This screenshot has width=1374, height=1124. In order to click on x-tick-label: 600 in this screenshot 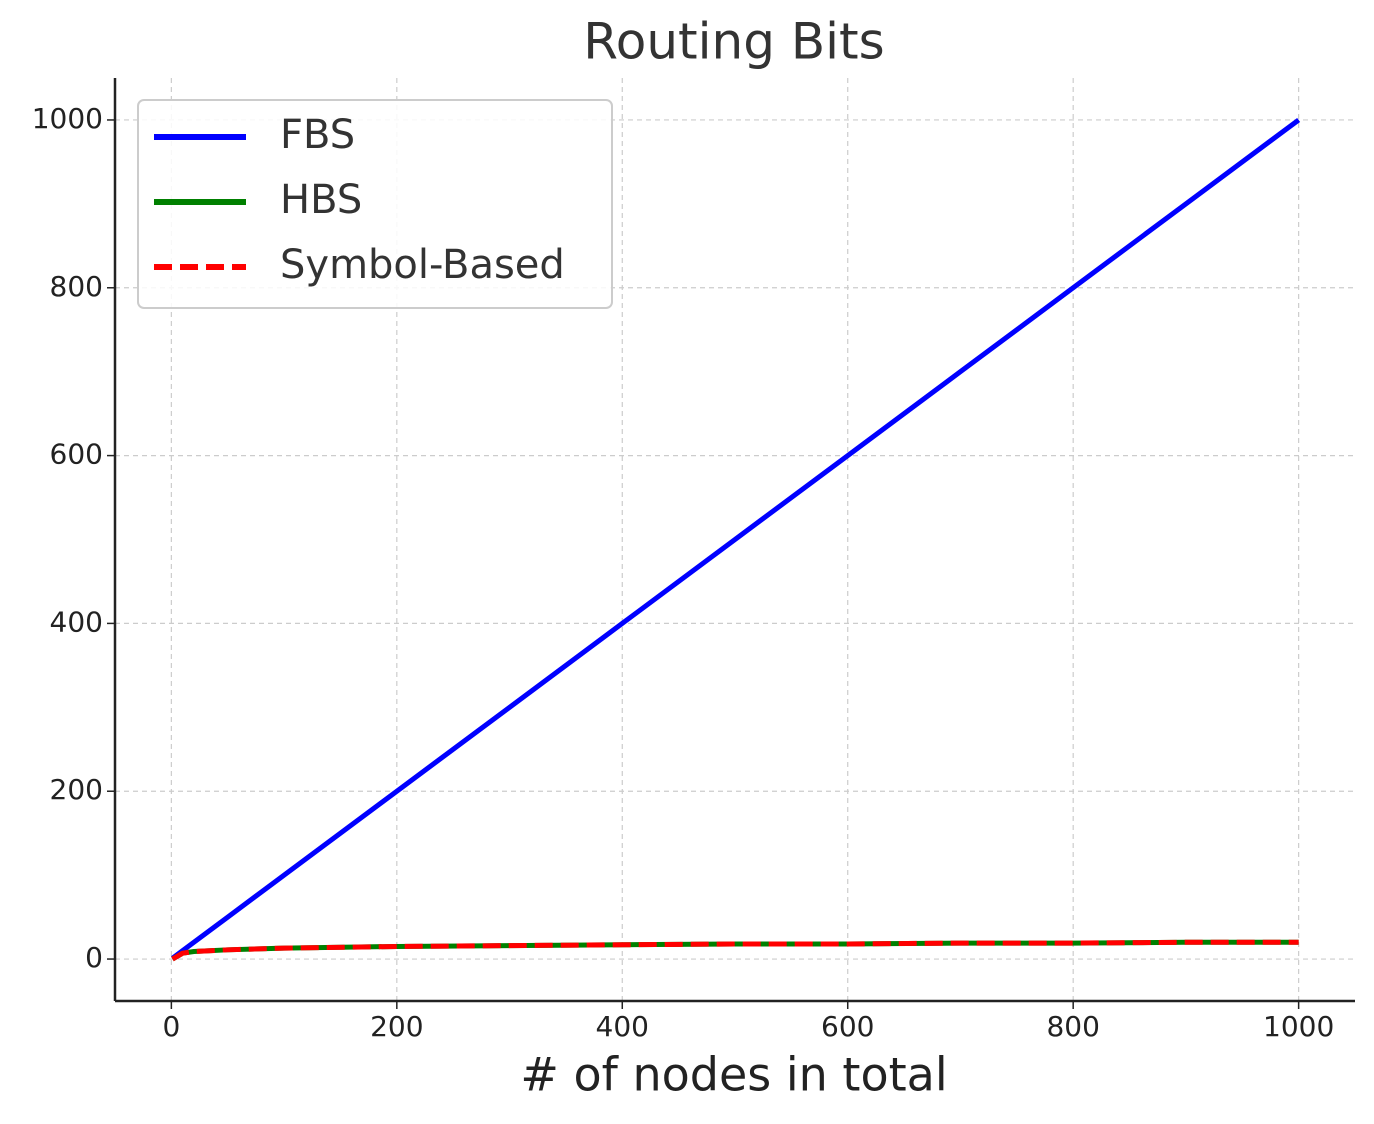, I will do `click(847, 1026)`.